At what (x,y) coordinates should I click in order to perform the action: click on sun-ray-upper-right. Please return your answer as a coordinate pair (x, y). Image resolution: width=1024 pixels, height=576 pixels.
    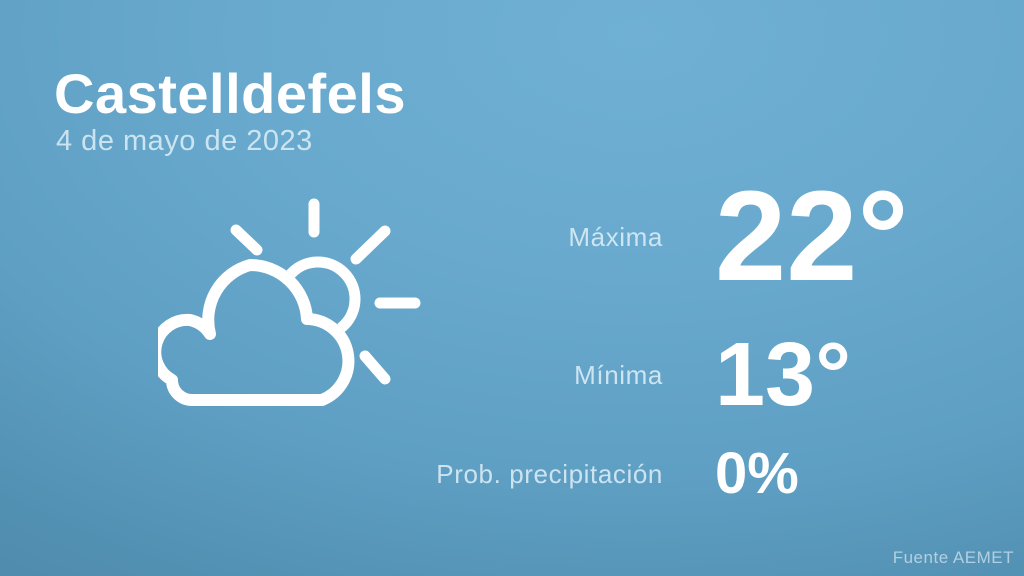
    Looking at the image, I should click on (370, 245).